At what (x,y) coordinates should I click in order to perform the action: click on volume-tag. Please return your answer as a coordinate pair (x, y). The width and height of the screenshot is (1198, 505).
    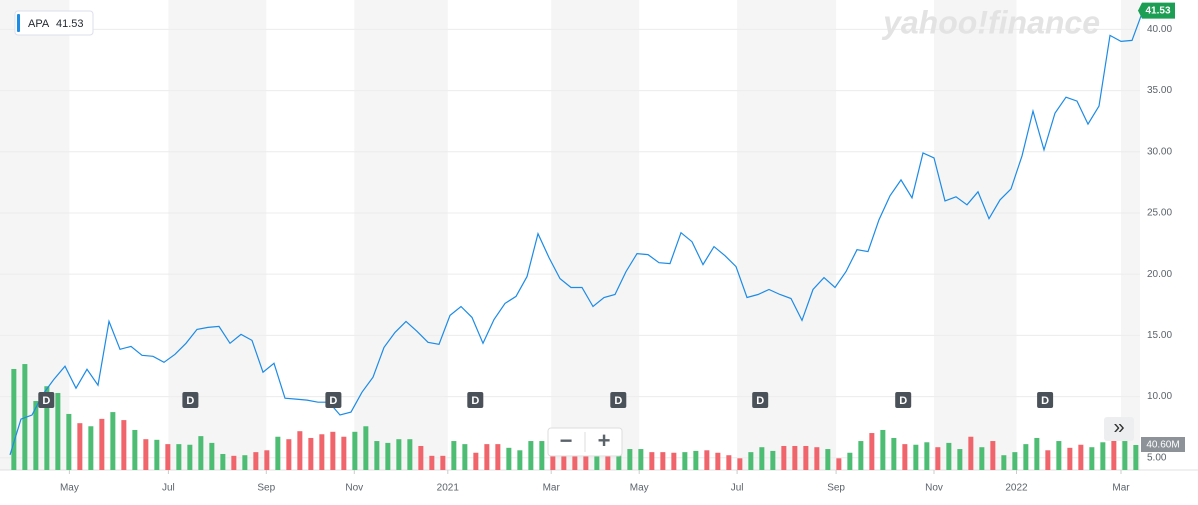
    Looking at the image, I should click on (1163, 444).